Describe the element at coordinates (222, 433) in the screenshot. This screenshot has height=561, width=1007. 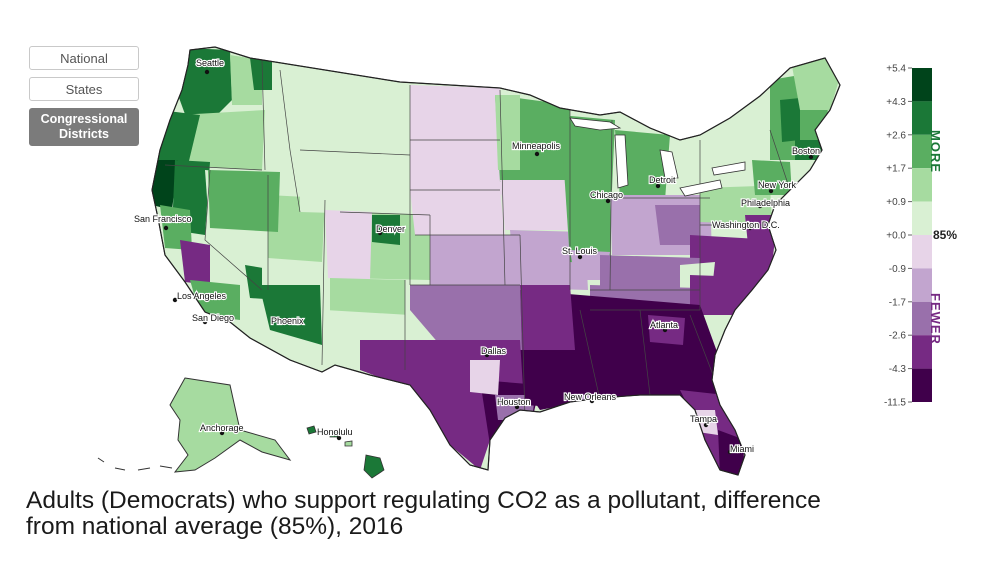
I see `city-marker-anchorage` at that location.